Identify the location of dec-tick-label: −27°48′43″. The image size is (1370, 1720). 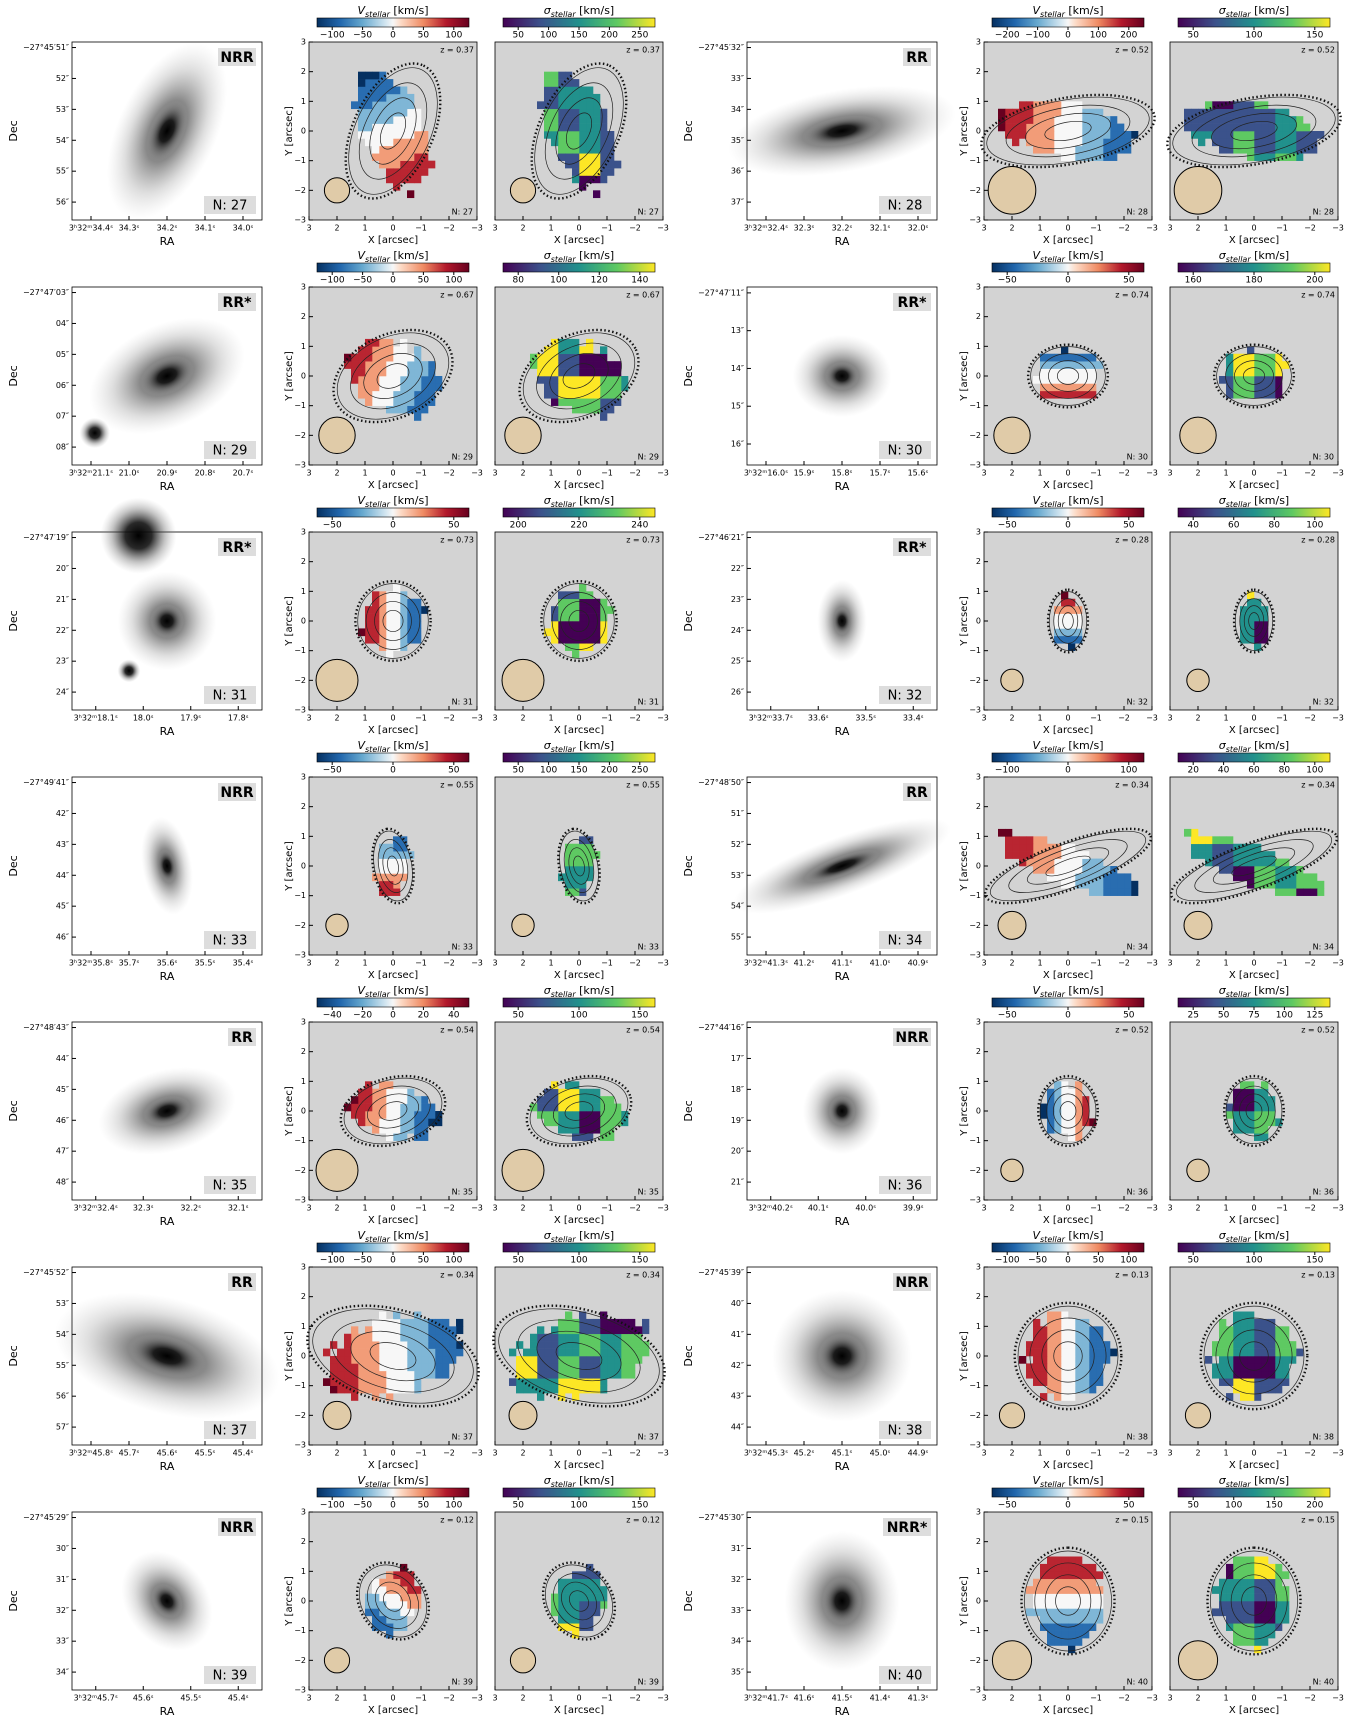
(46, 1027).